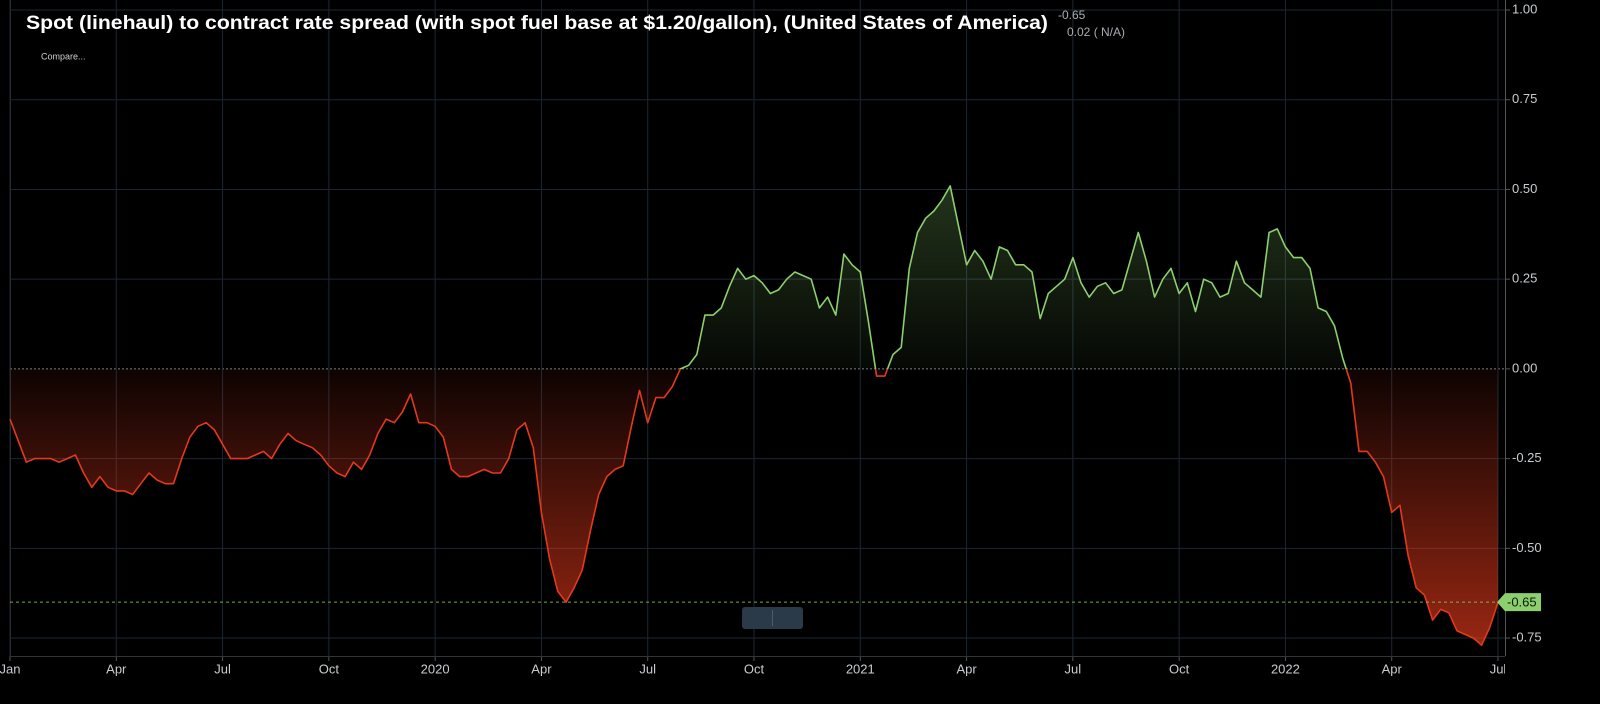  Describe the element at coordinates (1527, 547) in the screenshot. I see `y-tick-label: -0.50` at that location.